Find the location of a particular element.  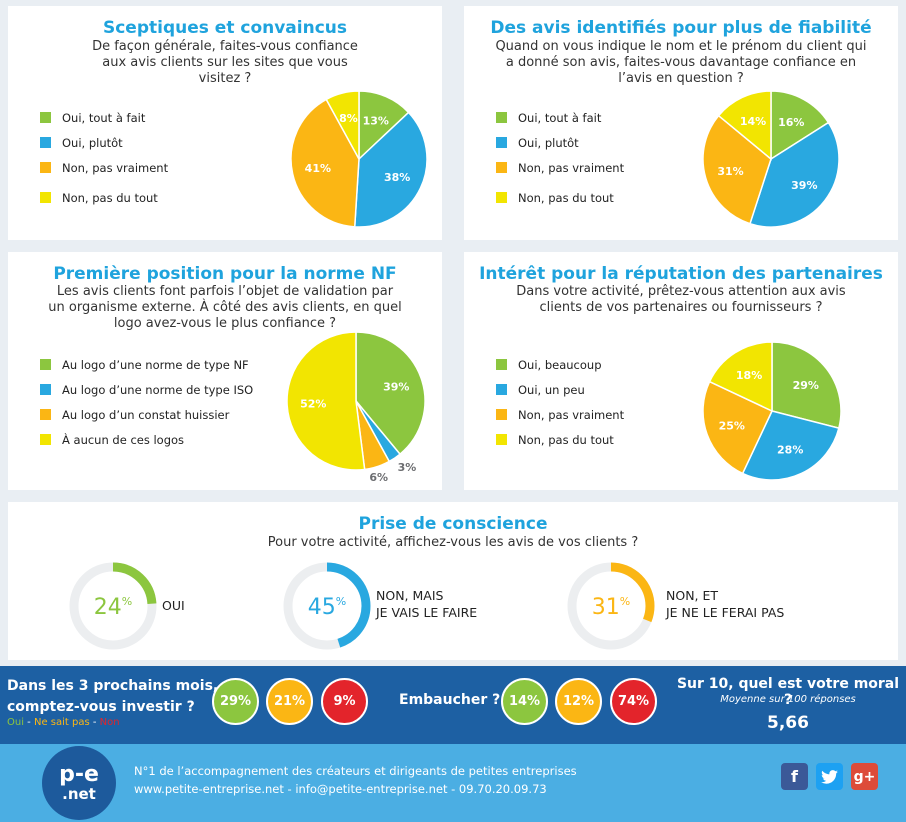

panel-title: Sceptiques et convaincus is located at coordinates (225, 28).